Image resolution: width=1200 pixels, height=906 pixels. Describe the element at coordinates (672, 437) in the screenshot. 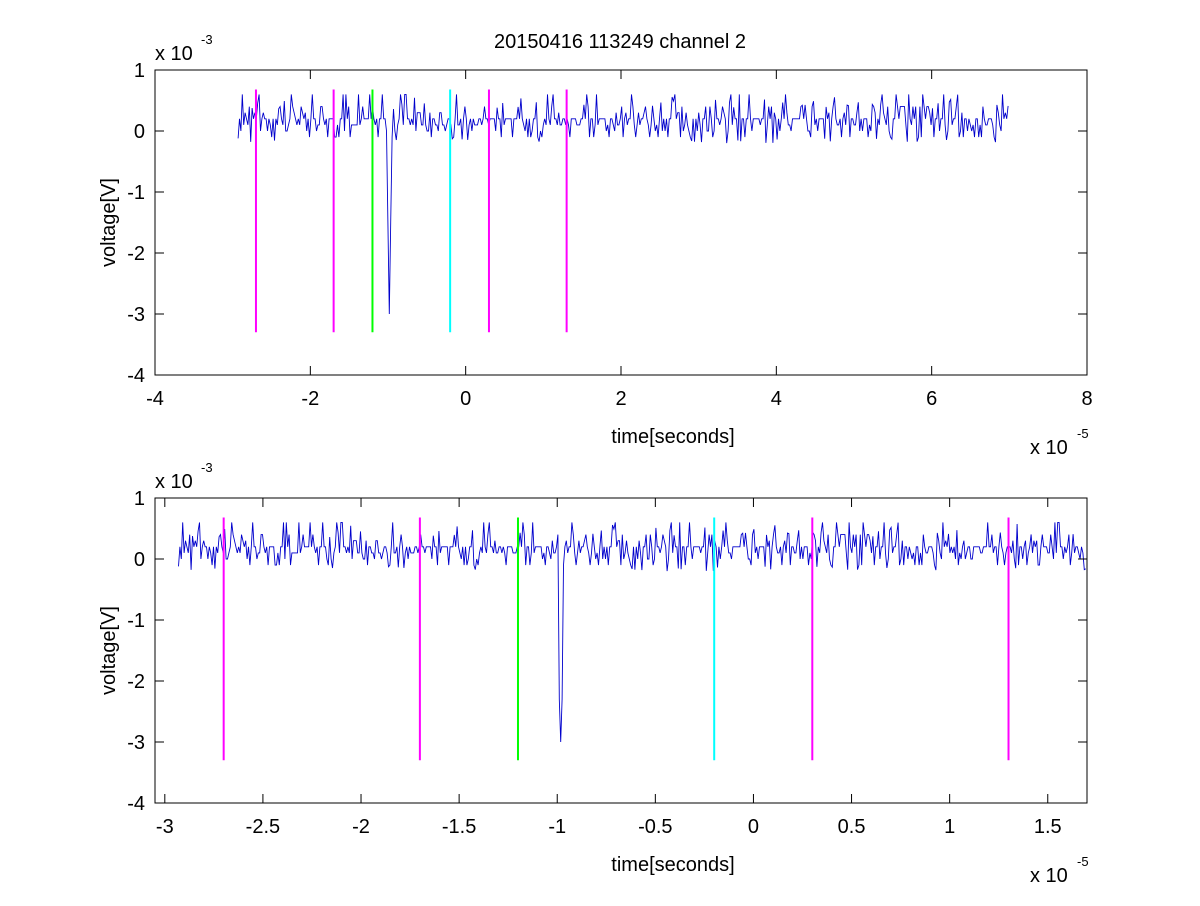

I see `top-x-axis-label: time[seconds]` at that location.